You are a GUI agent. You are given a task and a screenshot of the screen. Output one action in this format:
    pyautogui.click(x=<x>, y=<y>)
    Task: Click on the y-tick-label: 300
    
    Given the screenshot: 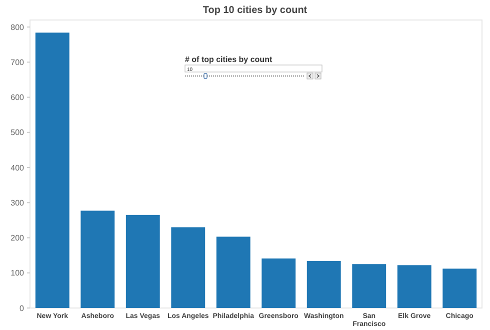 What is the action you would take?
    pyautogui.click(x=17, y=203)
    